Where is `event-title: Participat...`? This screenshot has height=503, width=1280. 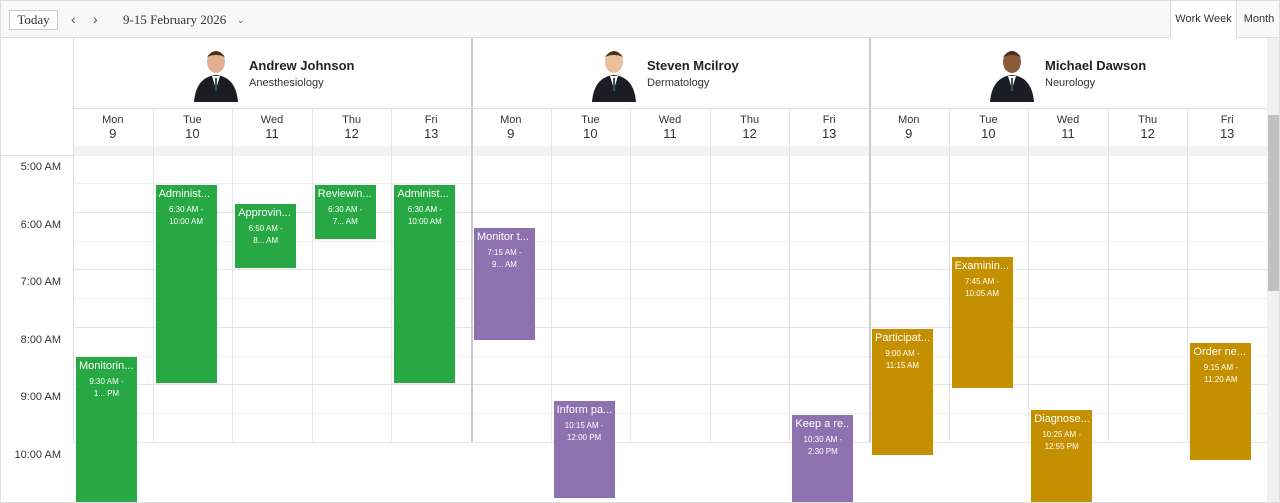
event-title: Participat... is located at coordinates (902, 338).